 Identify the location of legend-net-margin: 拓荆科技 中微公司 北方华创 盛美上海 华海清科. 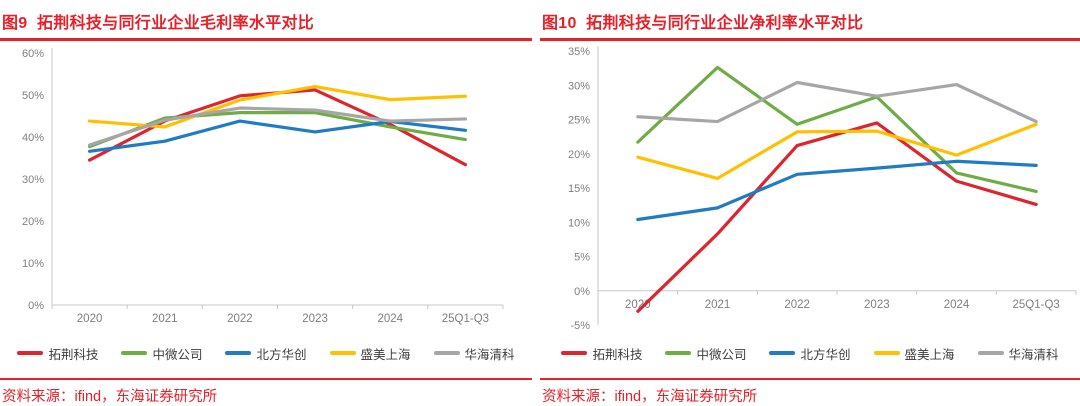
(810, 353).